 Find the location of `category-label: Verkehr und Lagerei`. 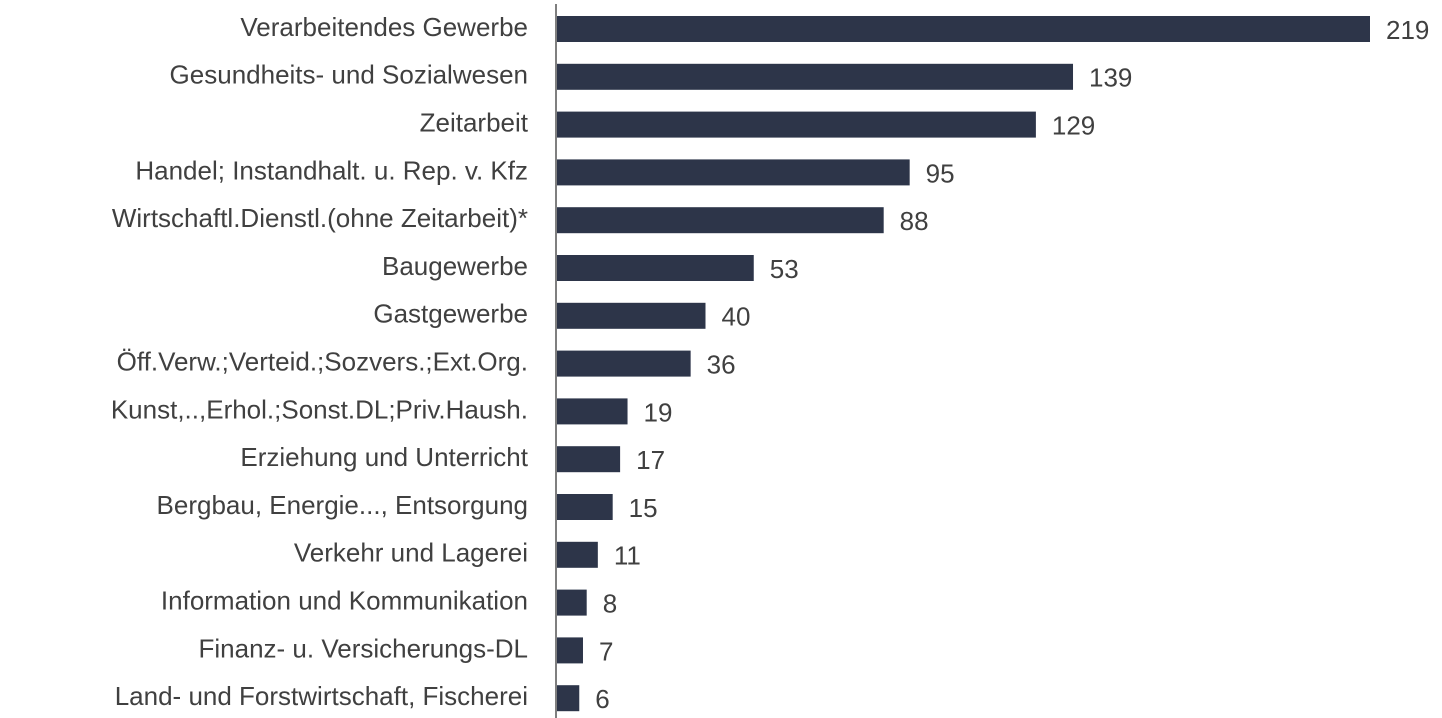

category-label: Verkehr und Lagerei is located at coordinates (411, 553).